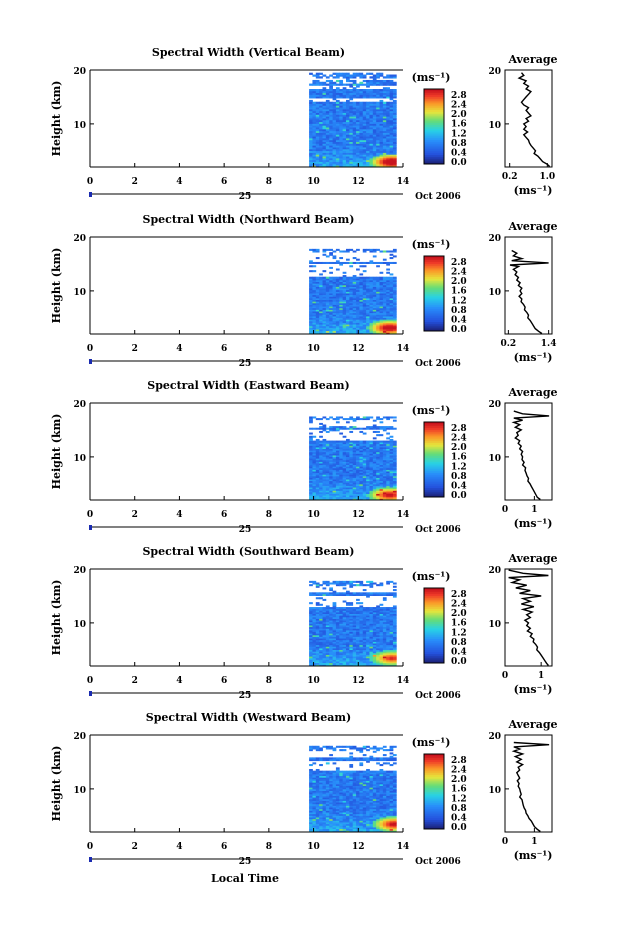 This screenshot has width=618, height=929. I want to click on heatmap-cells, so click(353, 120).